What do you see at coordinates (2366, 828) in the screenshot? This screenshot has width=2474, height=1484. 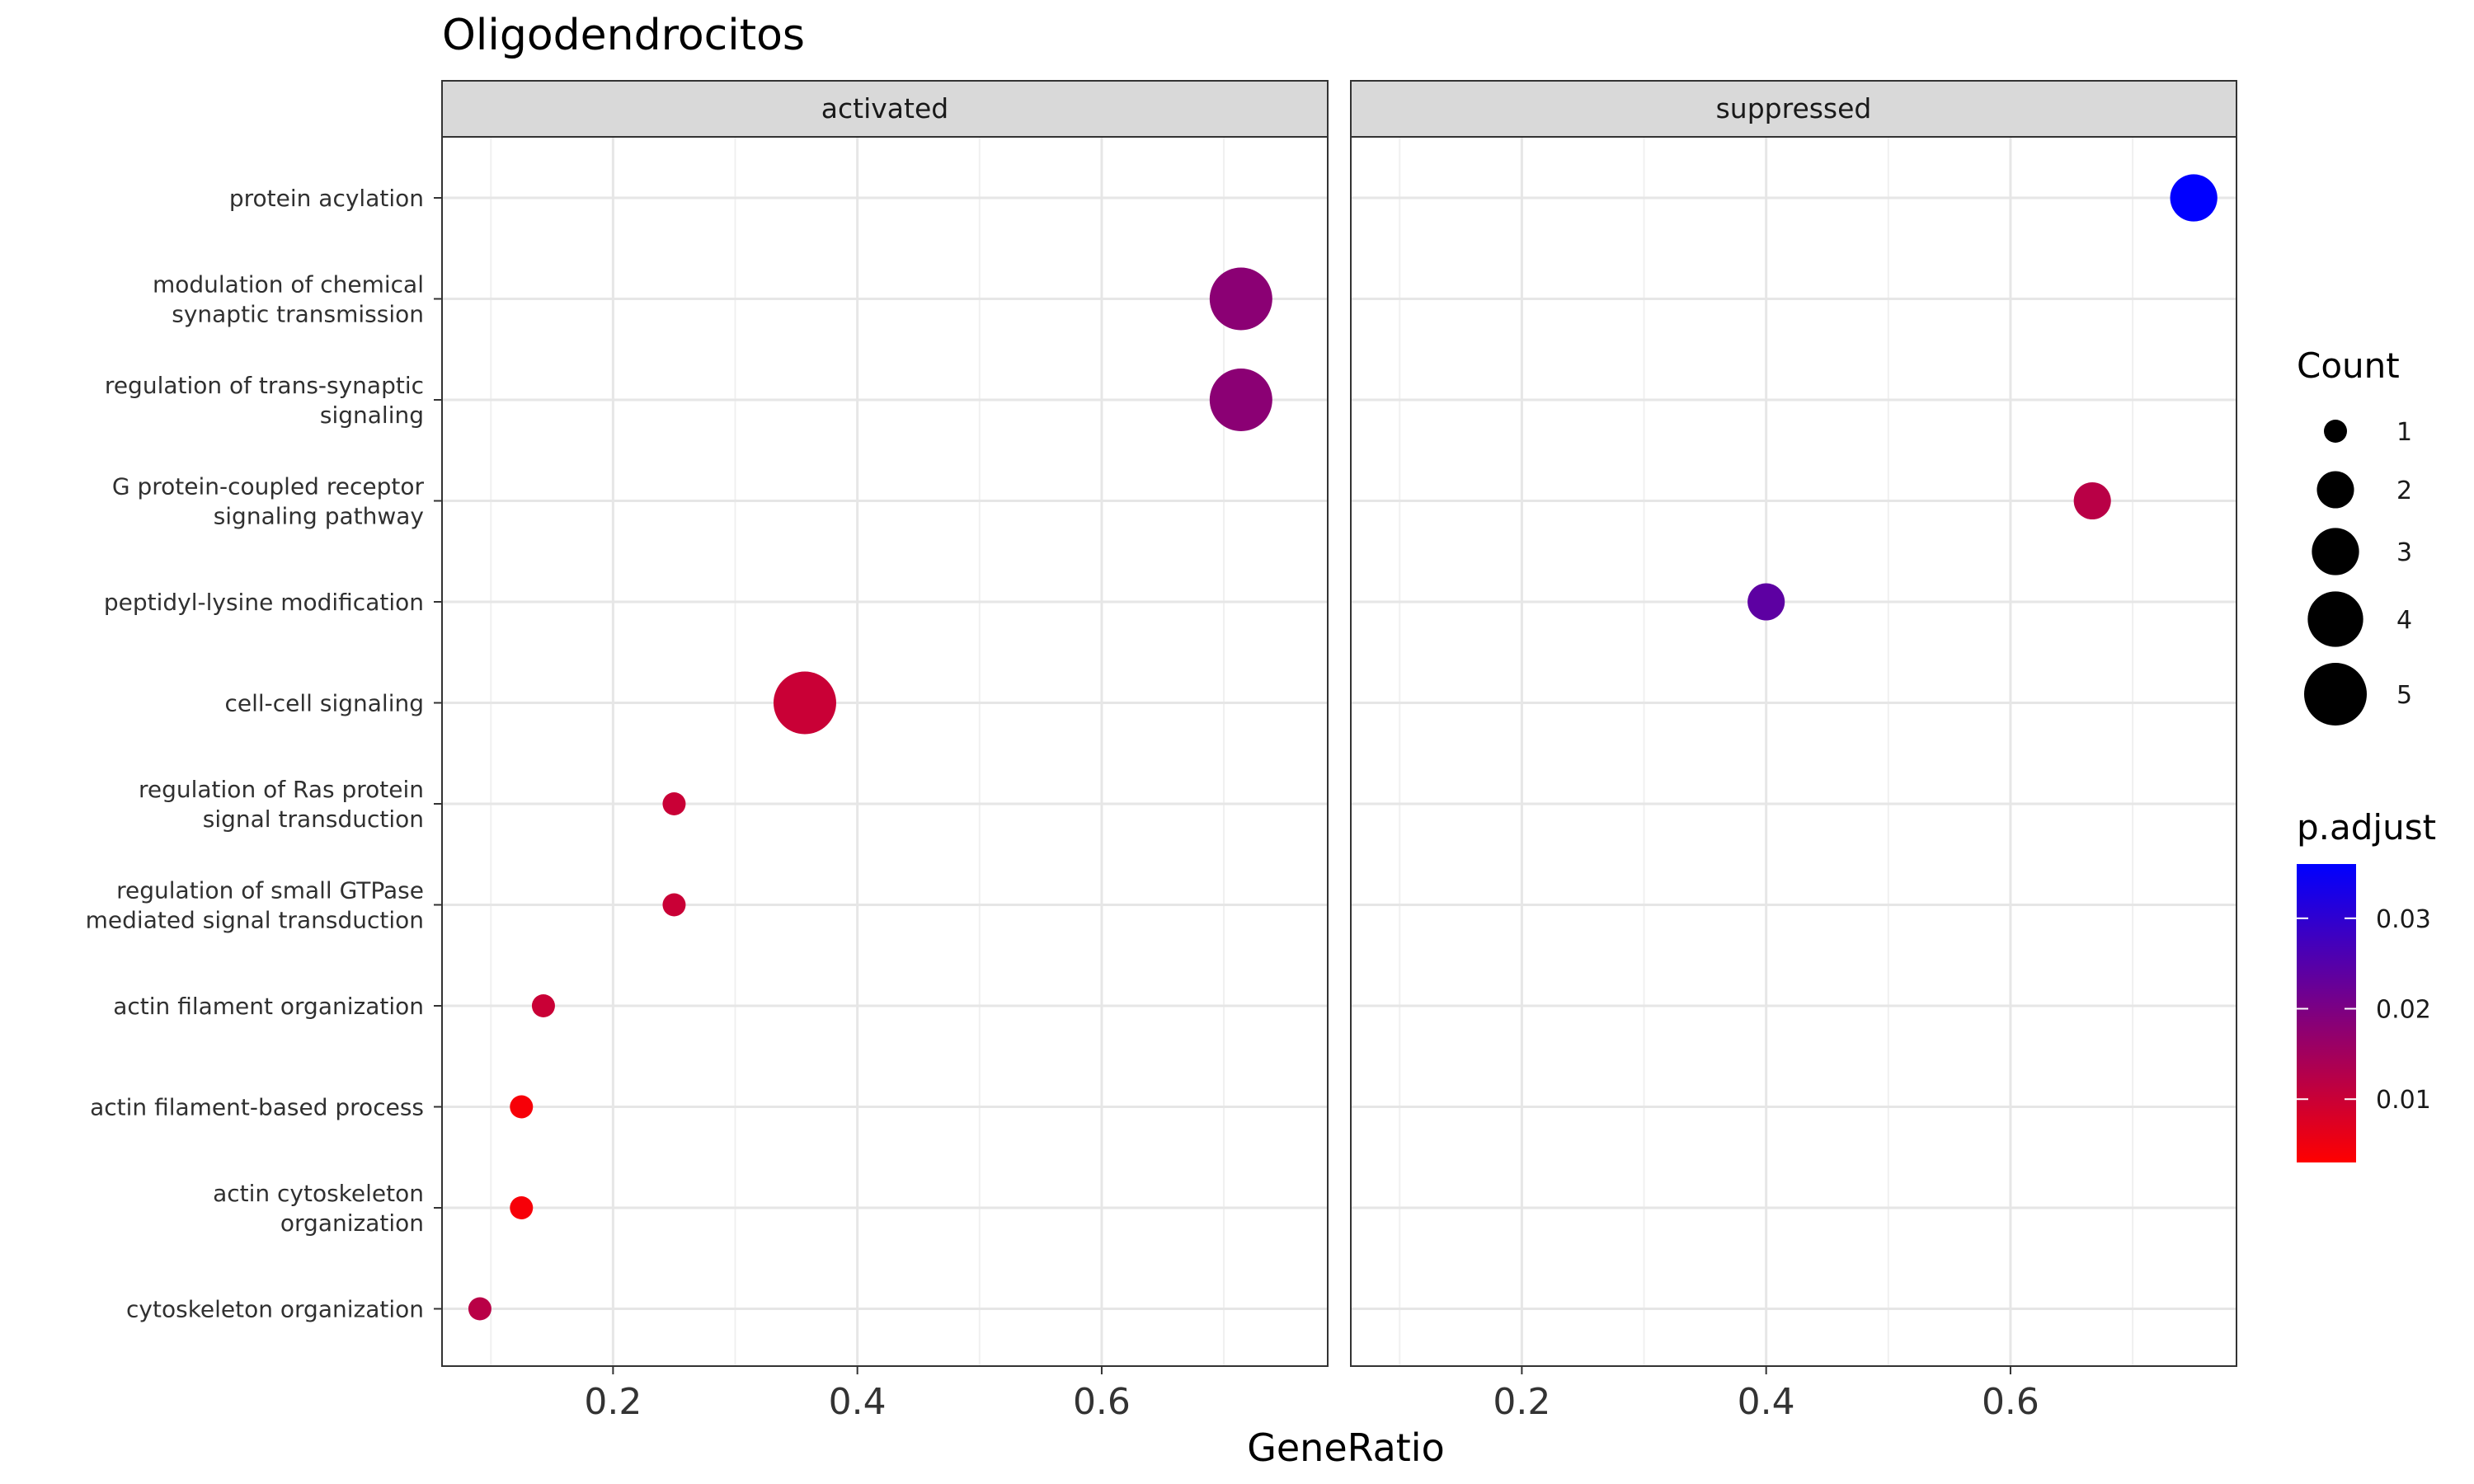 I see `legend-p-adjust-title: p.adjust` at bounding box center [2366, 828].